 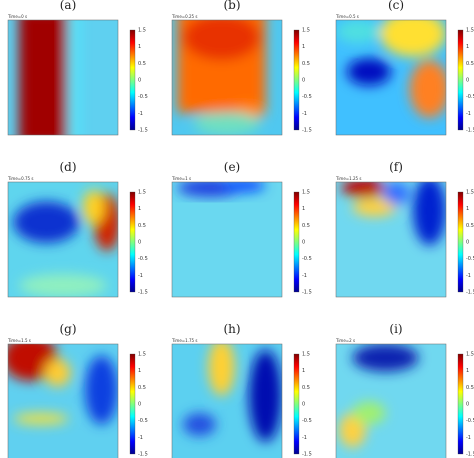 What do you see at coordinates (241, 390) in the screenshot?
I see `panel: (h) Time=1.75 s 1.5 1 0.5 0 -0.5 -1 -1.5` at bounding box center [241, 390].